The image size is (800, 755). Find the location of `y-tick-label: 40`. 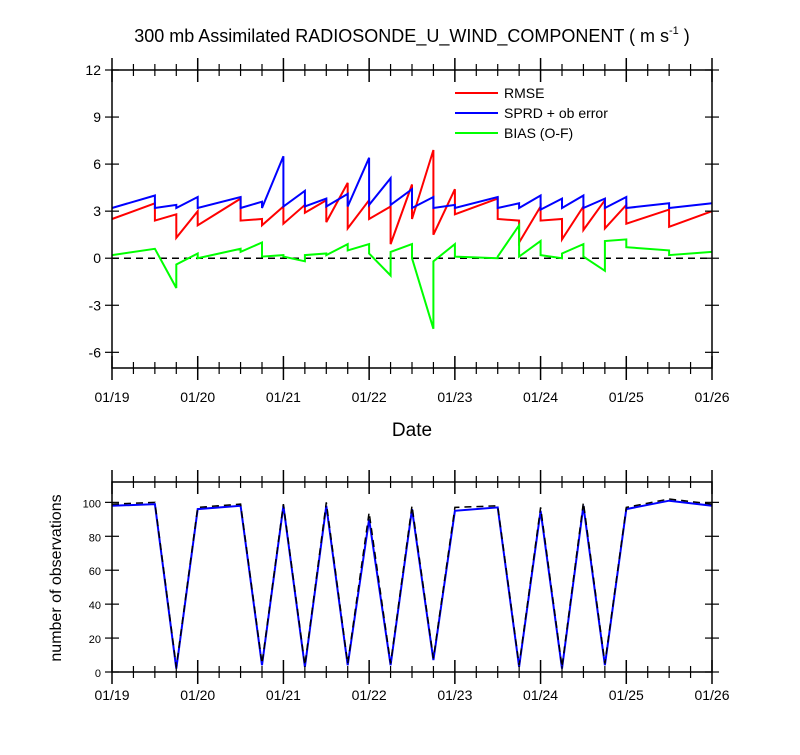

y-tick-label: 40 is located at coordinates (95, 606).